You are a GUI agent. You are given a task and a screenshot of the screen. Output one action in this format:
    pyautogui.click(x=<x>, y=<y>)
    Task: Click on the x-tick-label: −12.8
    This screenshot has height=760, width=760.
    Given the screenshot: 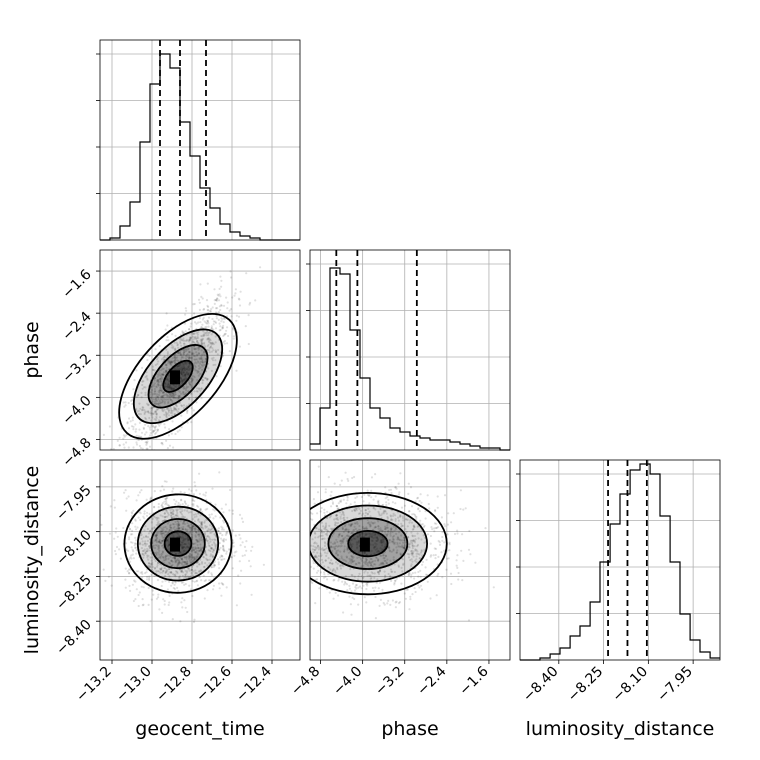 What is the action you would take?
    pyautogui.click(x=174, y=685)
    